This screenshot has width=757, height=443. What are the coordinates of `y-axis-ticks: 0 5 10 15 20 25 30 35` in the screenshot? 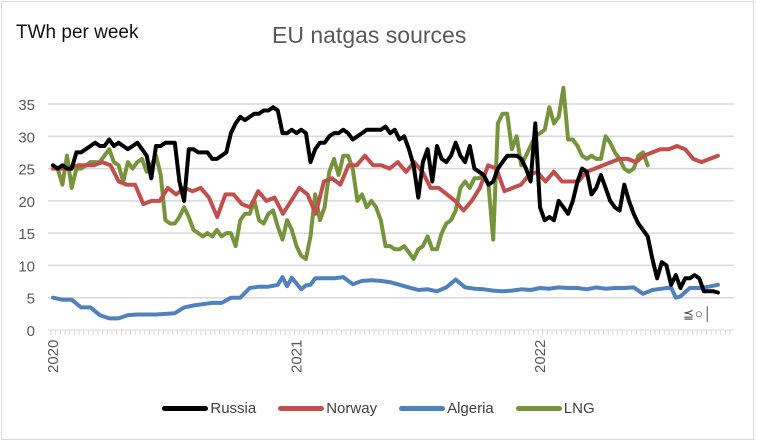 It's located at (26, 218).